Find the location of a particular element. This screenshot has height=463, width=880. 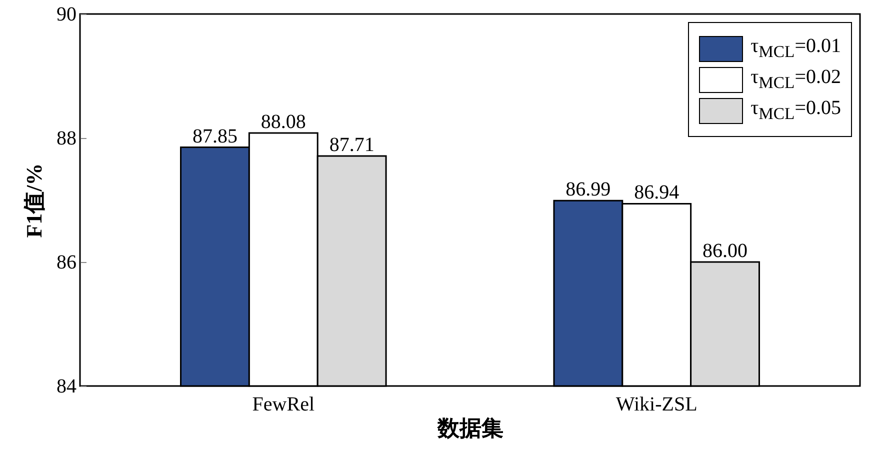

legend-label: τ$_{MCL}$=0.05 is located at coordinates (795, 110).